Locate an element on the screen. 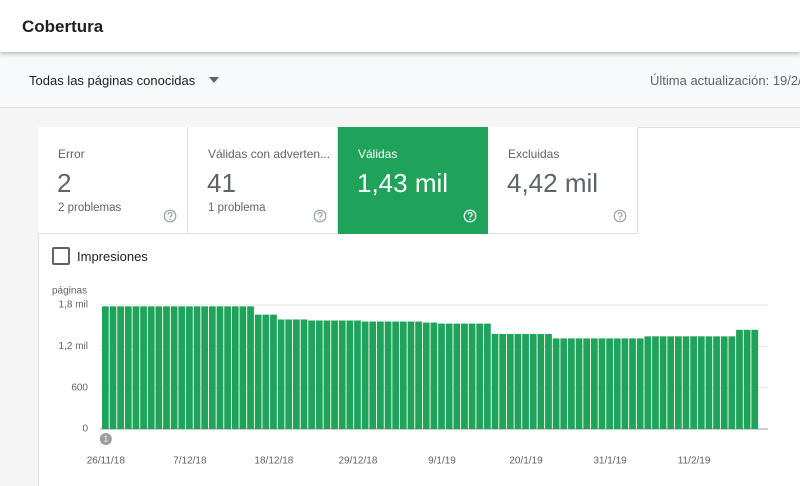  last-update: Última actualización: 19/2/ is located at coordinates (725, 80).